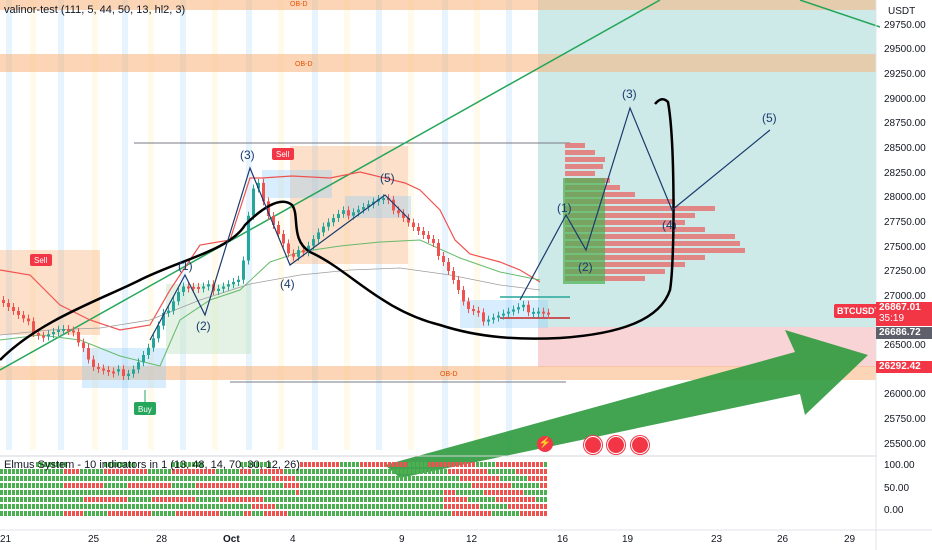 This screenshot has height=550, width=932. I want to click on ob-d-zone-low, so click(438, 373).